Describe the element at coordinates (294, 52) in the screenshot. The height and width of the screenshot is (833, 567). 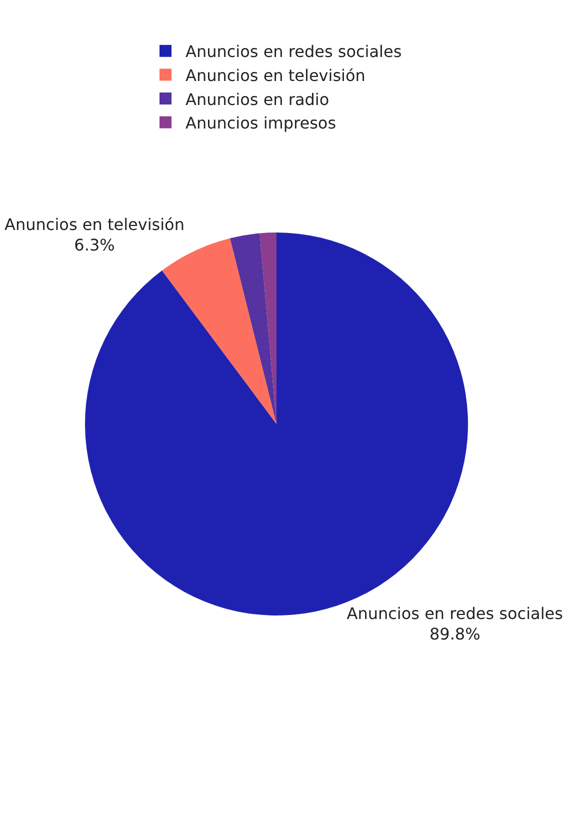
I see `legend-label: Anuncios en redes sociales` at that location.